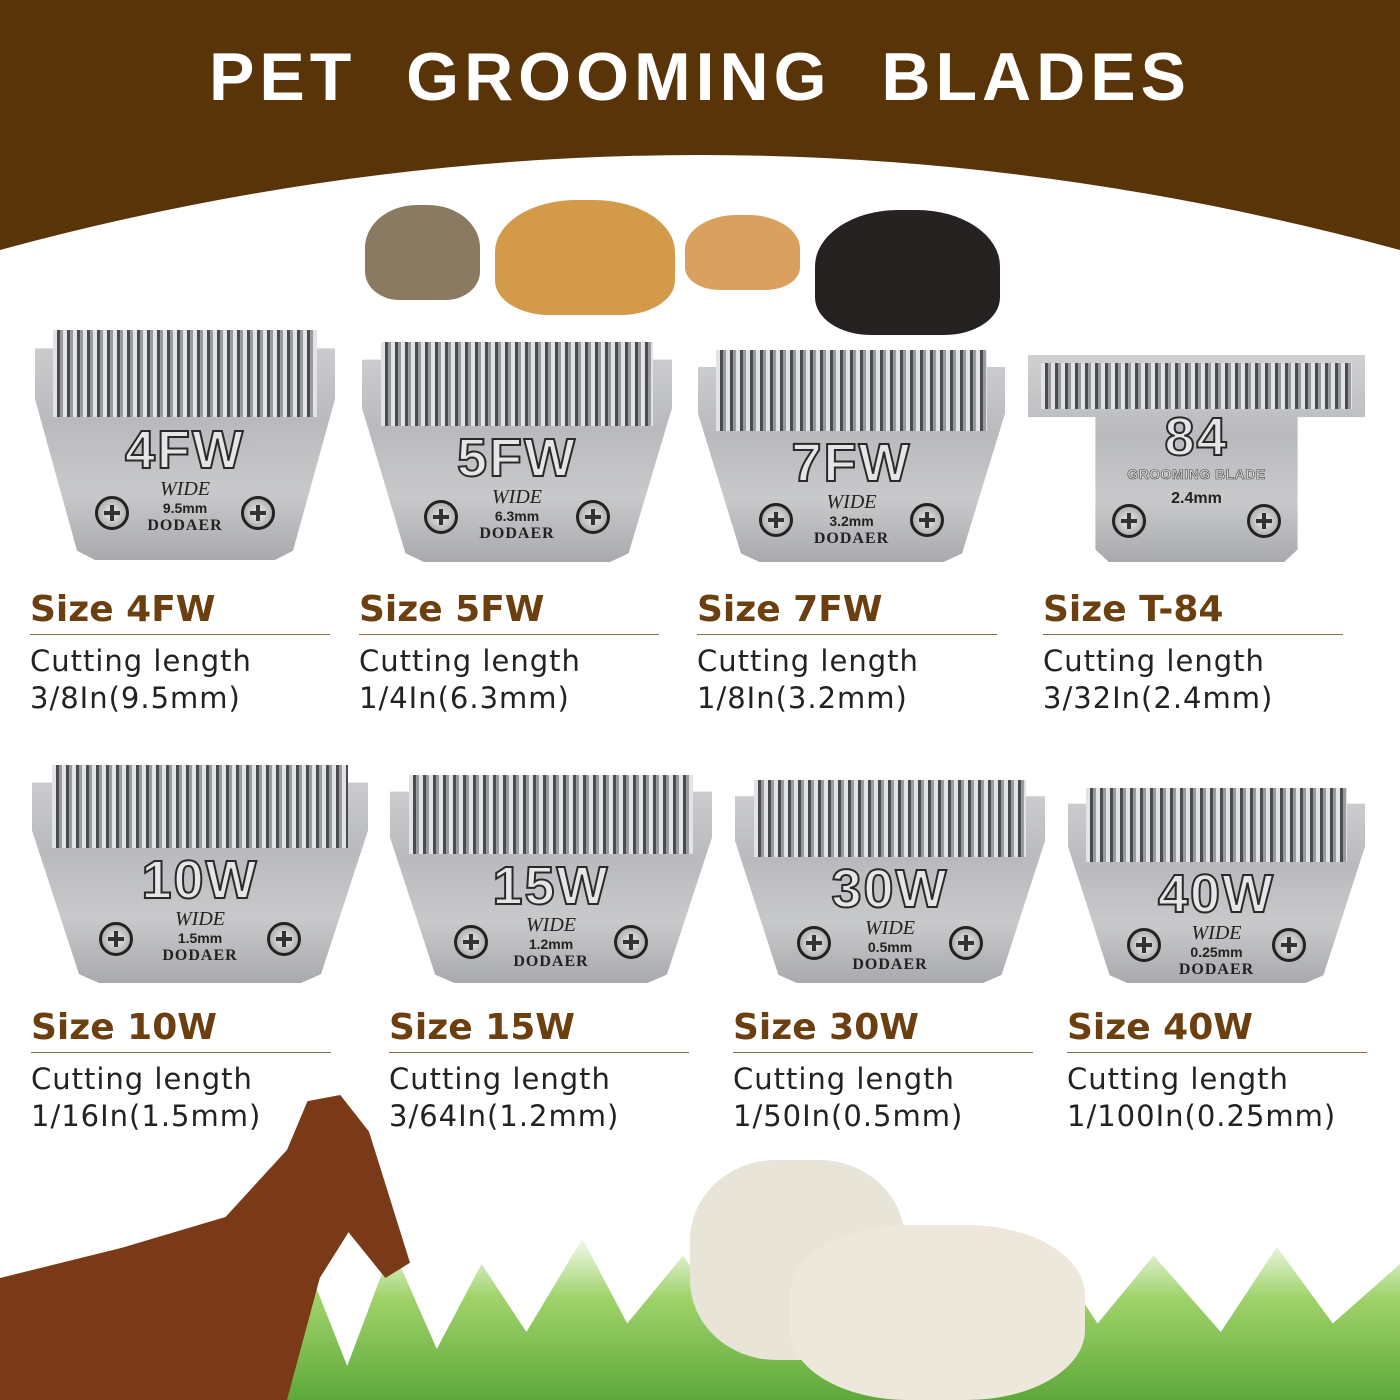  What do you see at coordinates (422, 252) in the screenshot?
I see `tabby-cat-image` at bounding box center [422, 252].